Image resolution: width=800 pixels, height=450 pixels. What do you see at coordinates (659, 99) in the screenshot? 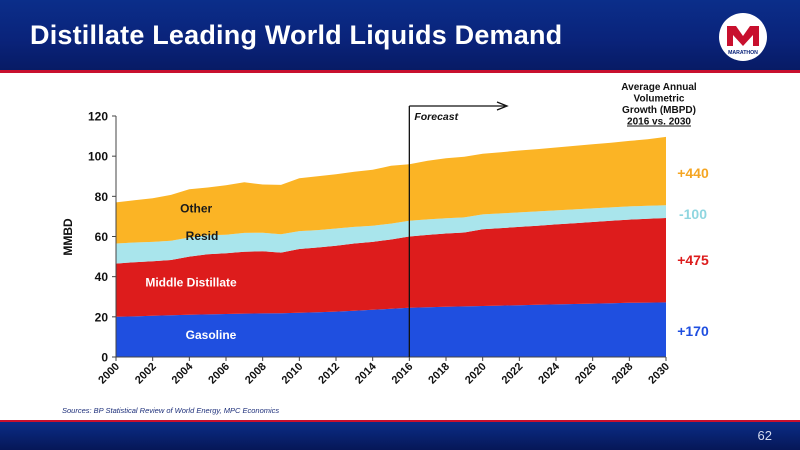
I see `growth-header-line: Volumetric` at bounding box center [659, 99].